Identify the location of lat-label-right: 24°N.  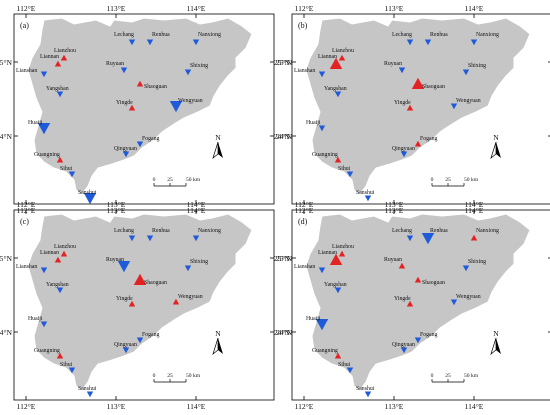
(284, 136).